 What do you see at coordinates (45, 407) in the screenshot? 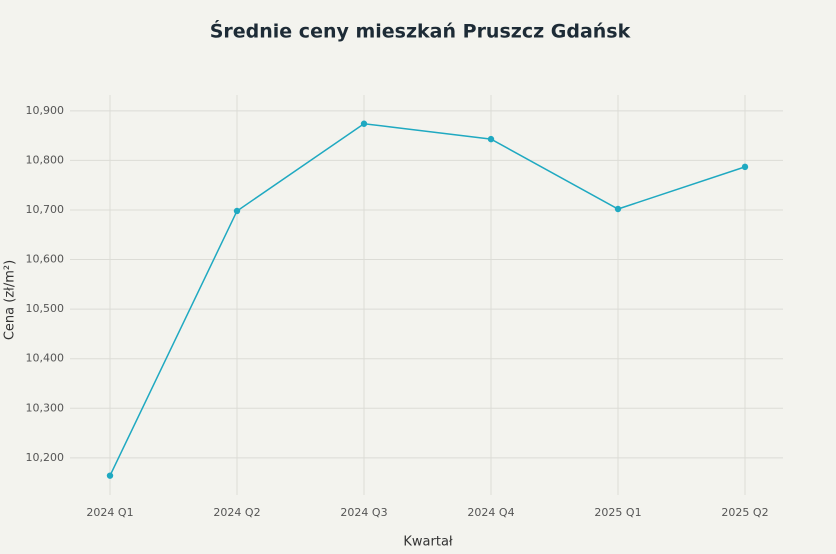
I see `y-tick-label: 10,300` at bounding box center [45, 407].